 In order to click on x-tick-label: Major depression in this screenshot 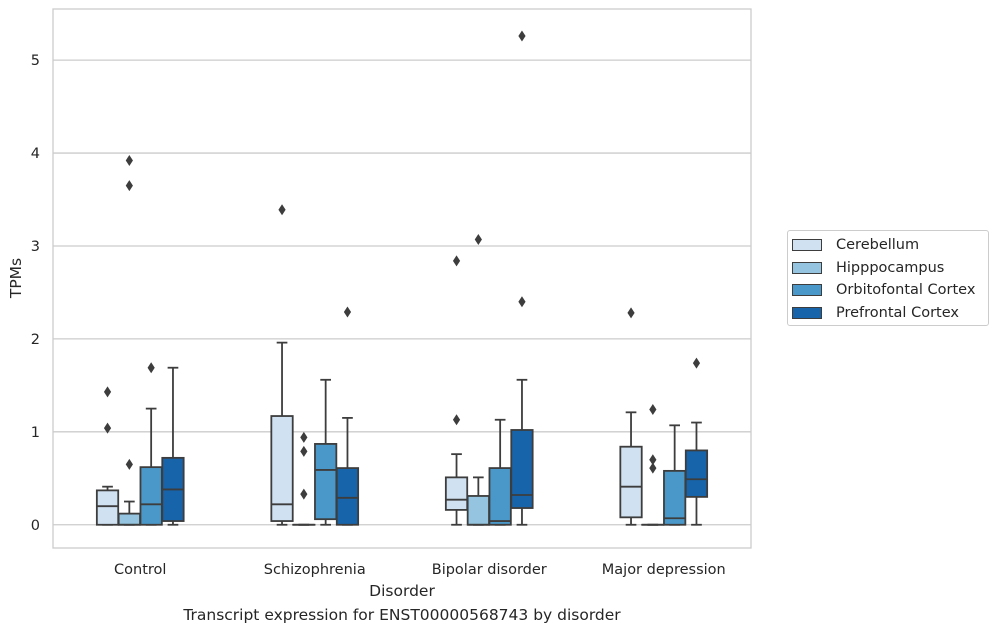, I will do `click(664, 570)`.